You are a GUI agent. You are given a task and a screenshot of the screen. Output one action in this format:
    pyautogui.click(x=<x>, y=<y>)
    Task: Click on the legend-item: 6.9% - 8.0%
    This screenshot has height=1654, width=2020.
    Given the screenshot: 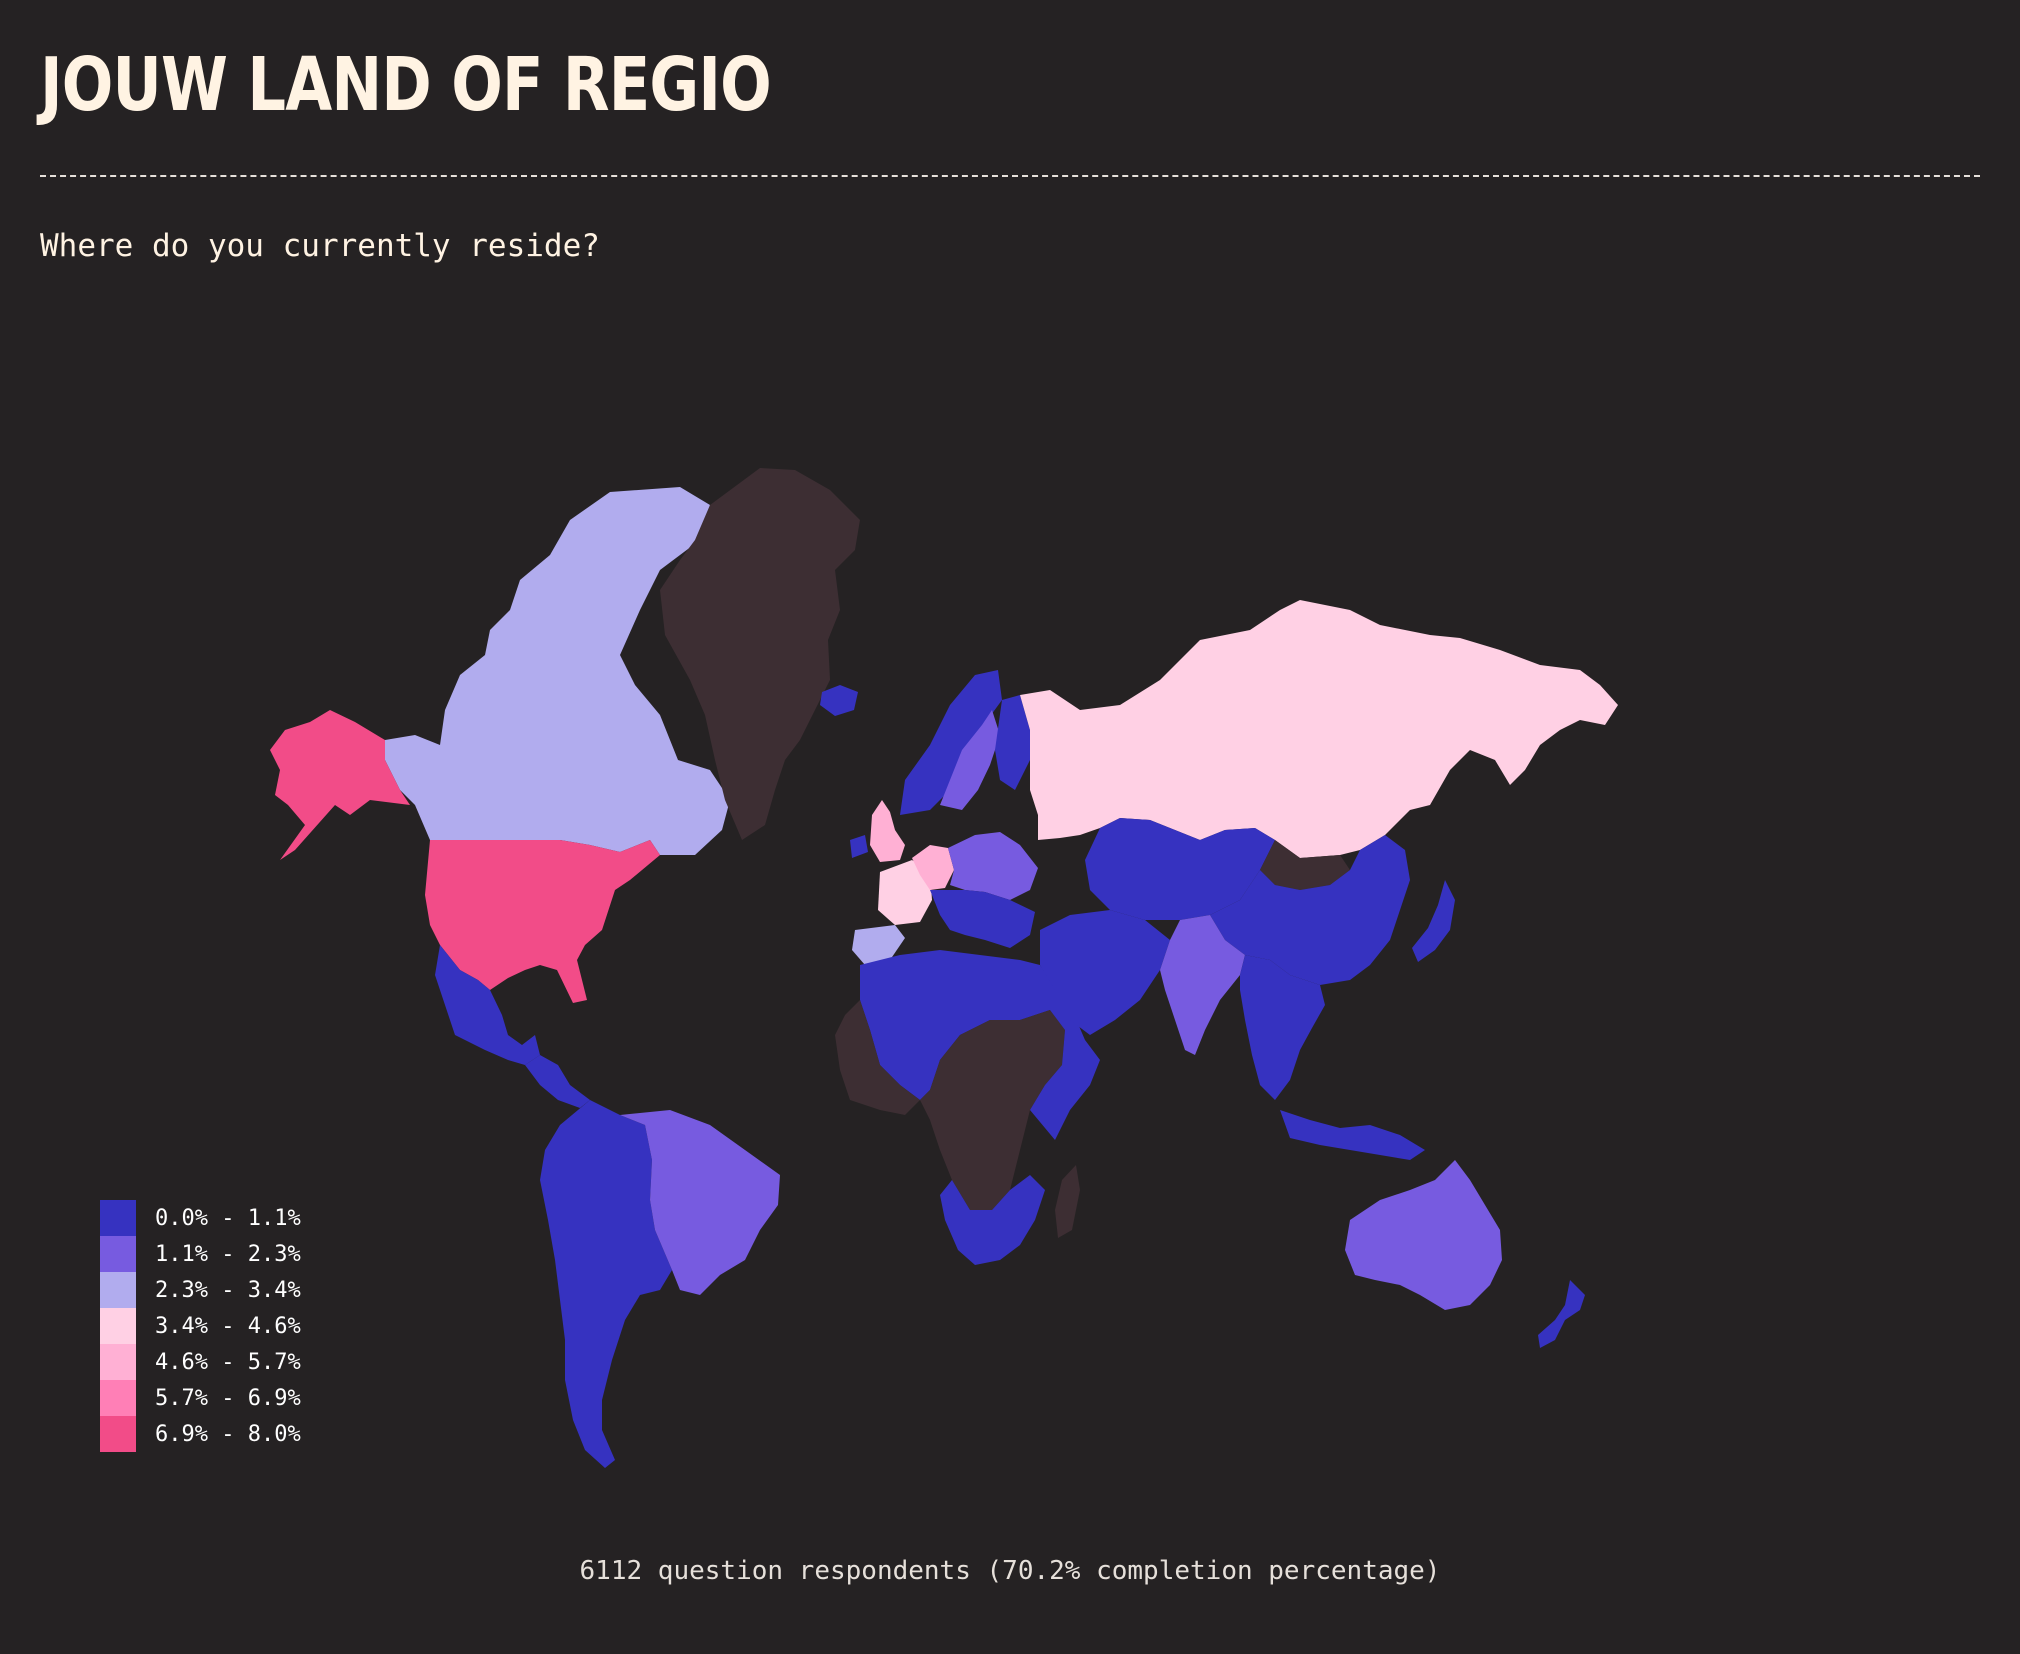 What is the action you would take?
    pyautogui.click(x=200, y=1434)
    